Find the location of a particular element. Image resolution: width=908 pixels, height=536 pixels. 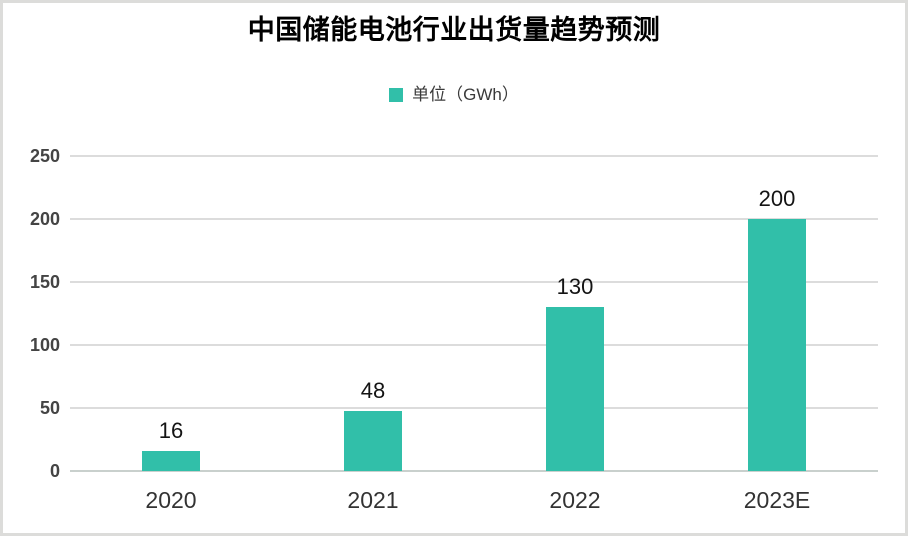

y-axis-tick-label: 150 is located at coordinates (44, 282).